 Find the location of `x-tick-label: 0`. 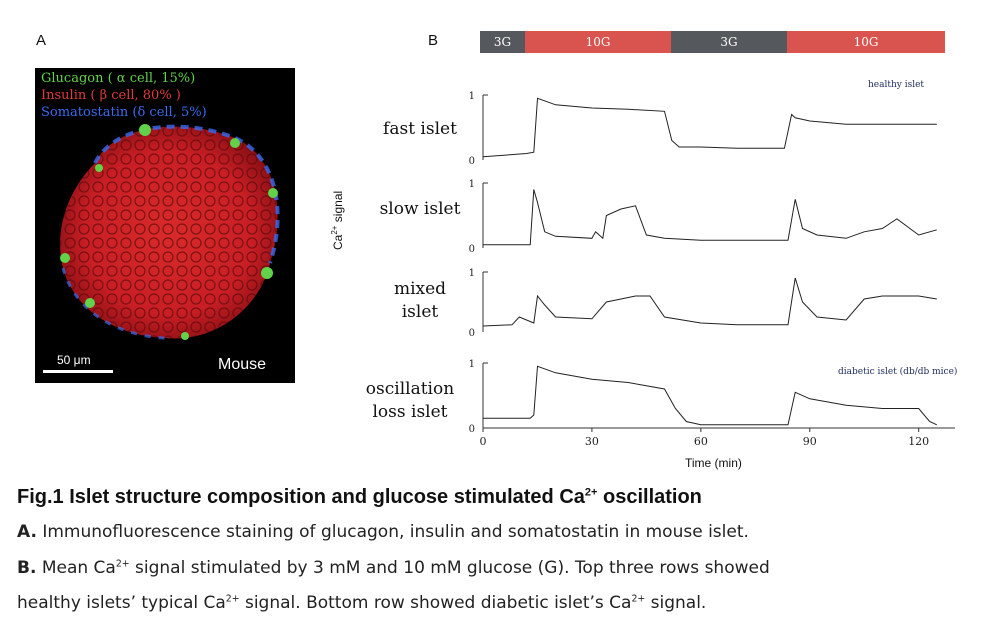

x-tick-label: 0 is located at coordinates (483, 441).